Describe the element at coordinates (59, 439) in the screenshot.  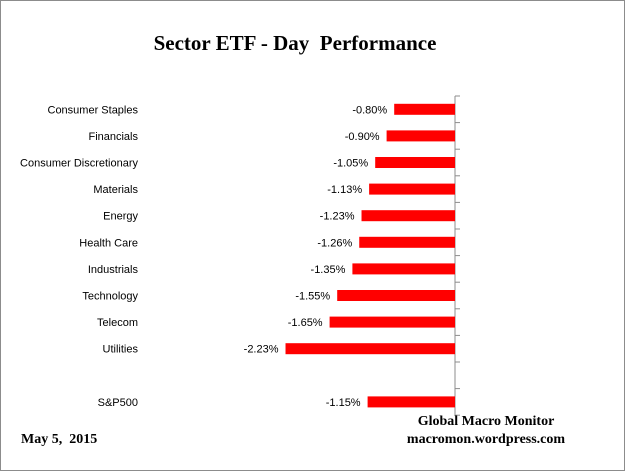
I see `chart-date: May 5, 2015` at that location.